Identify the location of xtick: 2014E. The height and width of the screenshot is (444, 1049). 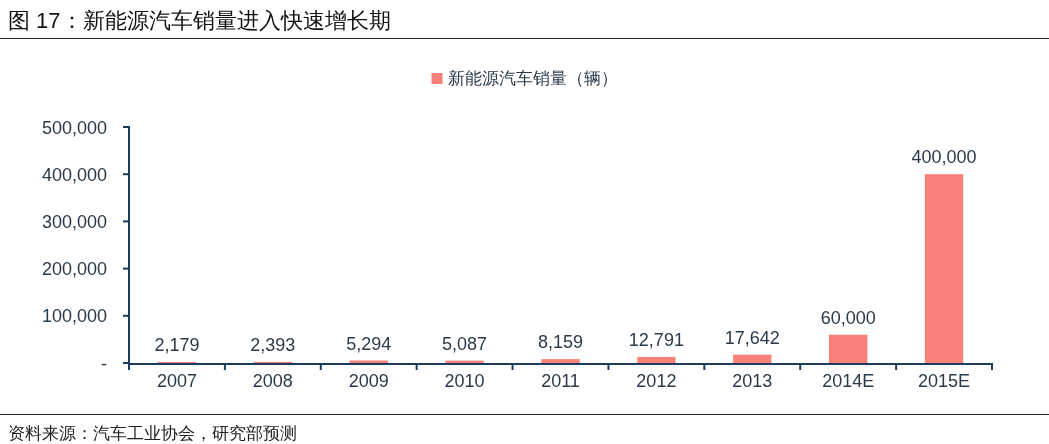
(848, 381).